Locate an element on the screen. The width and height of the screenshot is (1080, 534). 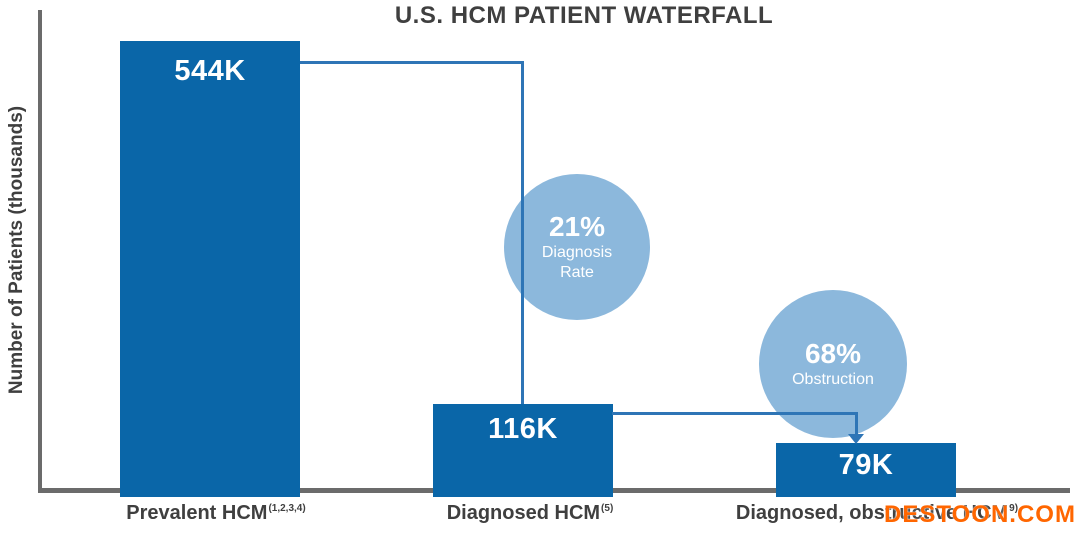
annotation-circle-diagnosis-rate: 21% Diagnosis Rate is located at coordinates (577, 247).